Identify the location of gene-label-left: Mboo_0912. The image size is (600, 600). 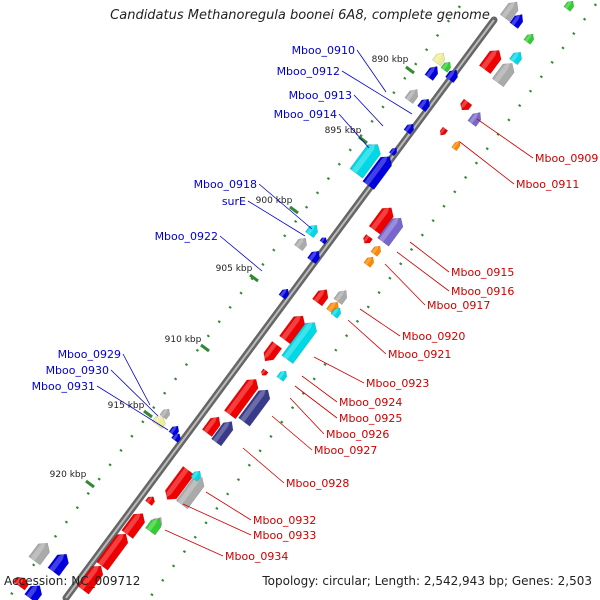
(308, 71).